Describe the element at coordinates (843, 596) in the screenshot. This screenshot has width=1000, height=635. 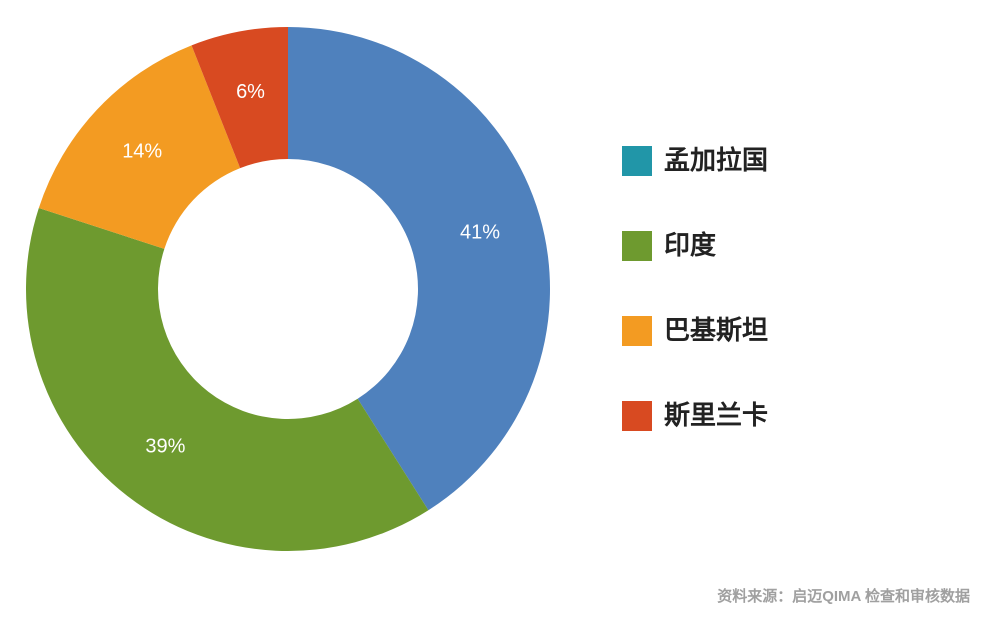
I see `source-note: 资料来源：启迈QIMA 检查和审核数据` at that location.